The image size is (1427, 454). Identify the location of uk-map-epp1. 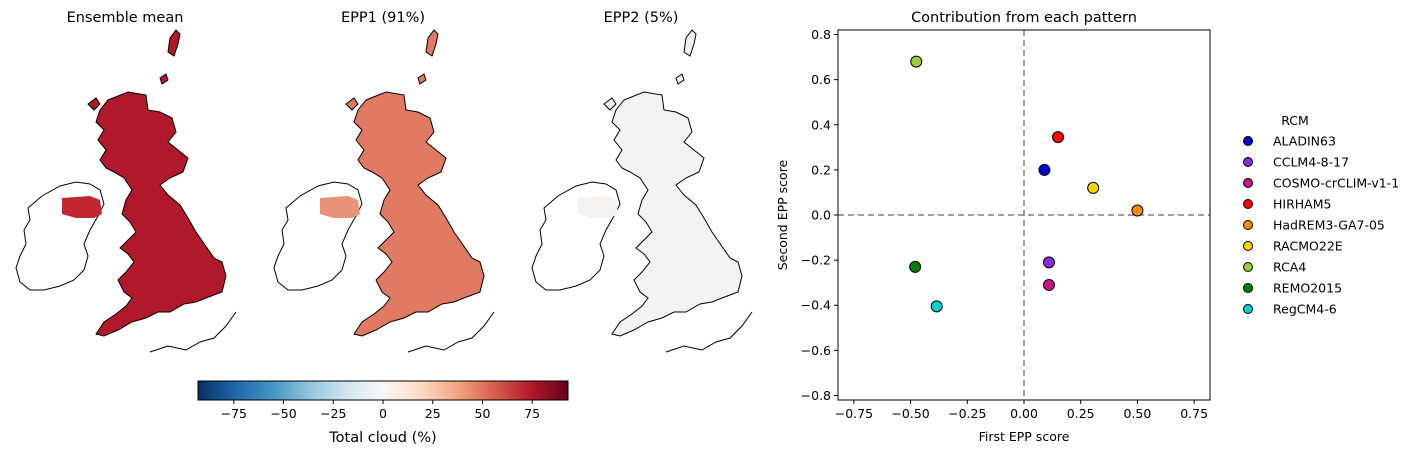
(384, 191).